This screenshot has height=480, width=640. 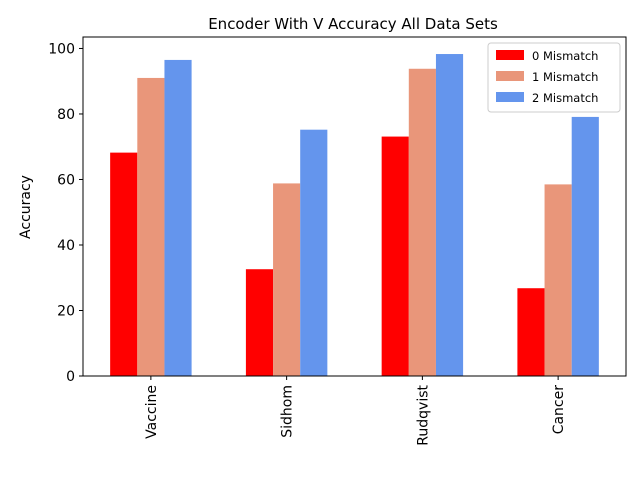 What do you see at coordinates (70, 377) in the screenshot?
I see `y-tick-label: 0` at bounding box center [70, 377].